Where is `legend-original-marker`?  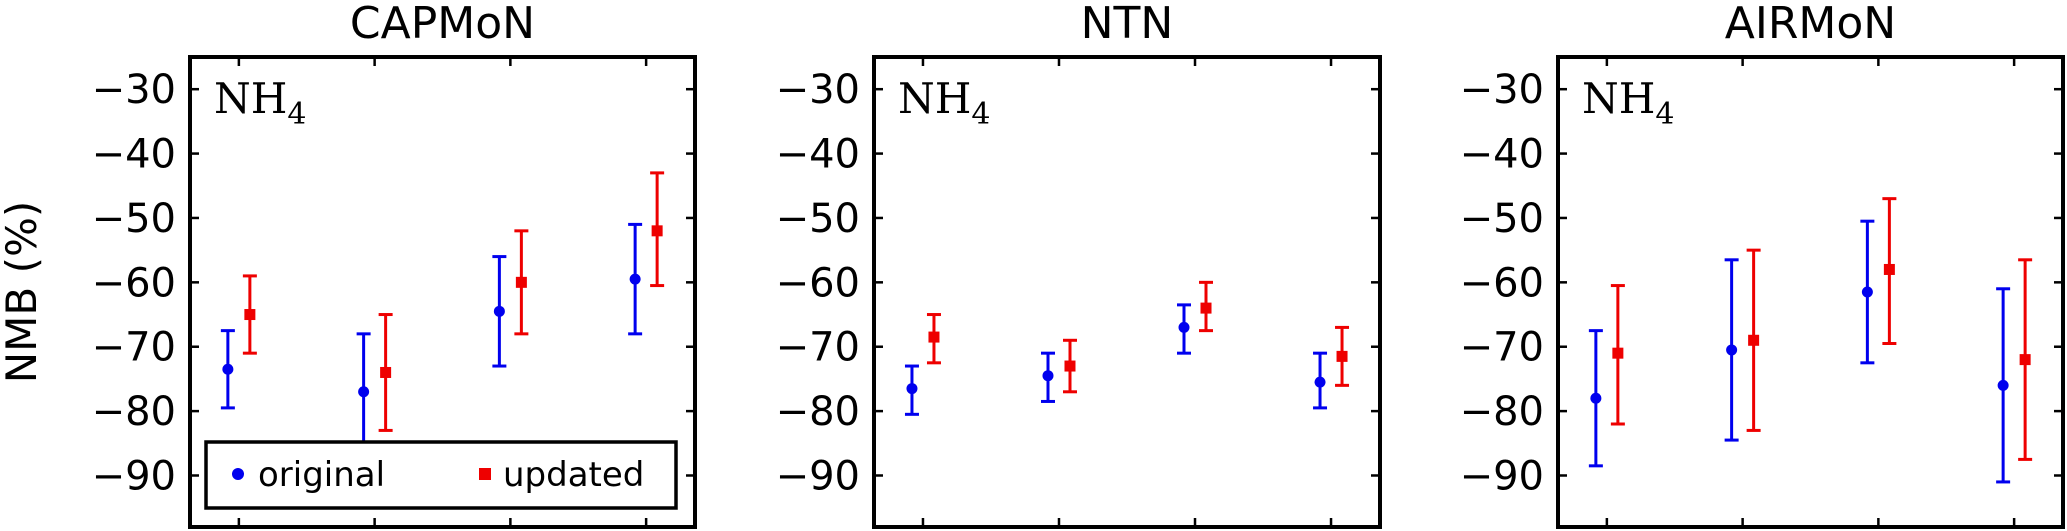 legend-original-marker is located at coordinates (238, 474).